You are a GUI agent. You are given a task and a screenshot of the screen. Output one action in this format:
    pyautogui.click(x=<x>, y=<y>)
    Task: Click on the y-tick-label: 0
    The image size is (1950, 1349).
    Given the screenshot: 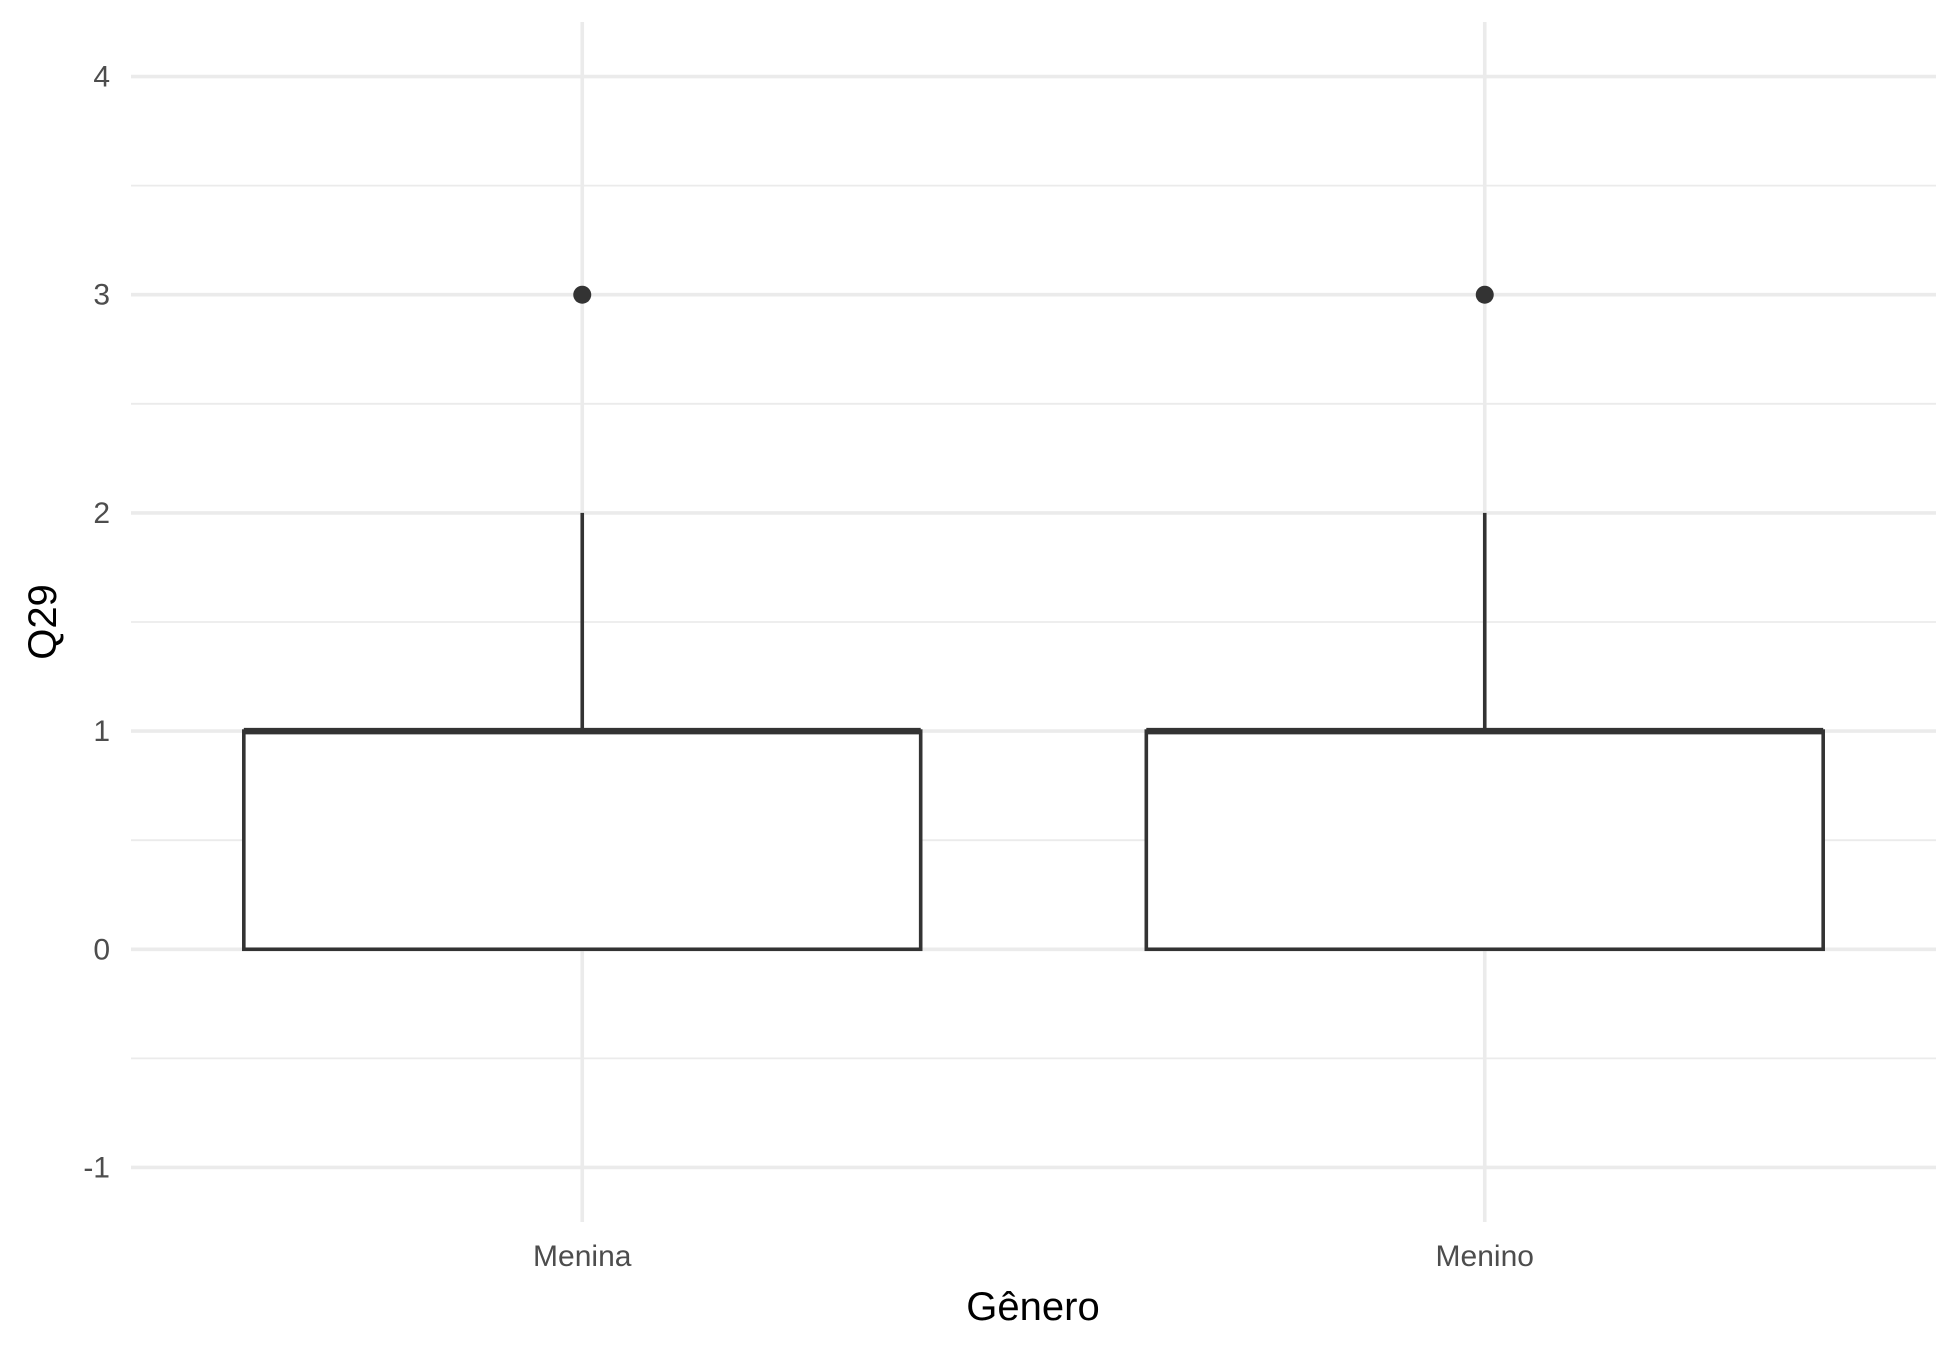 What is the action you would take?
    pyautogui.click(x=101, y=949)
    